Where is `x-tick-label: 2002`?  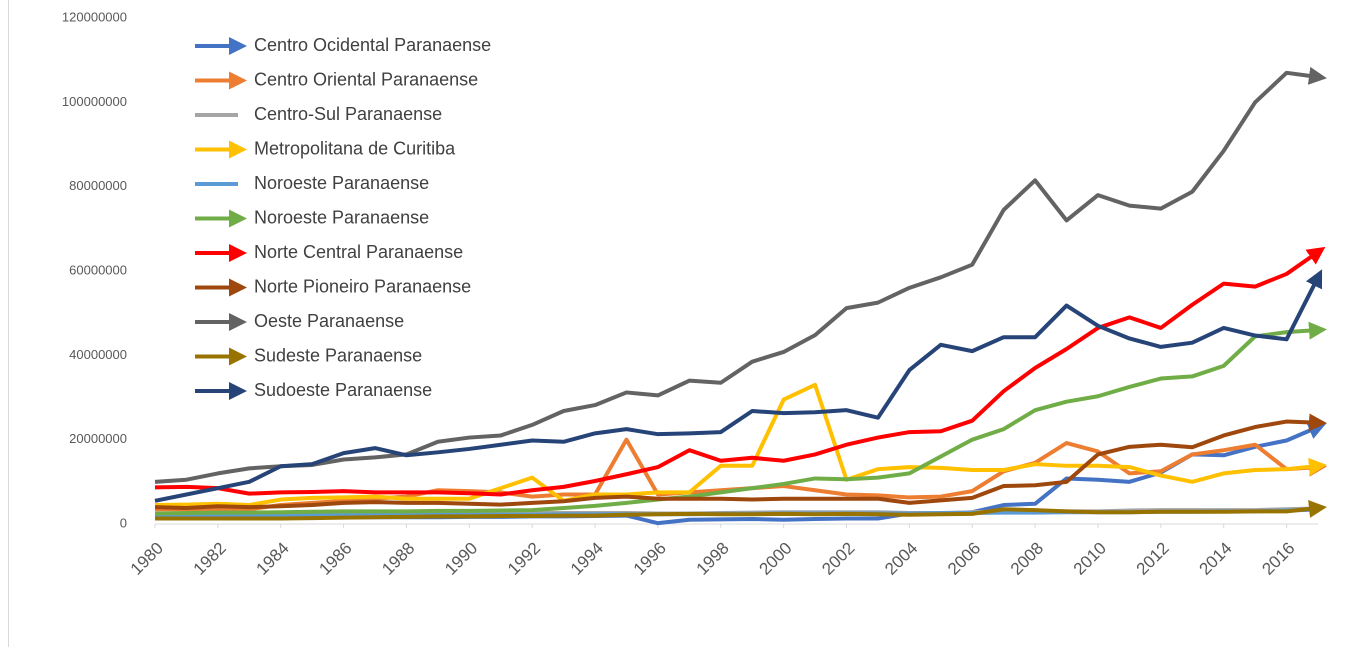 x-tick-label: 2002 is located at coordinates (838, 559).